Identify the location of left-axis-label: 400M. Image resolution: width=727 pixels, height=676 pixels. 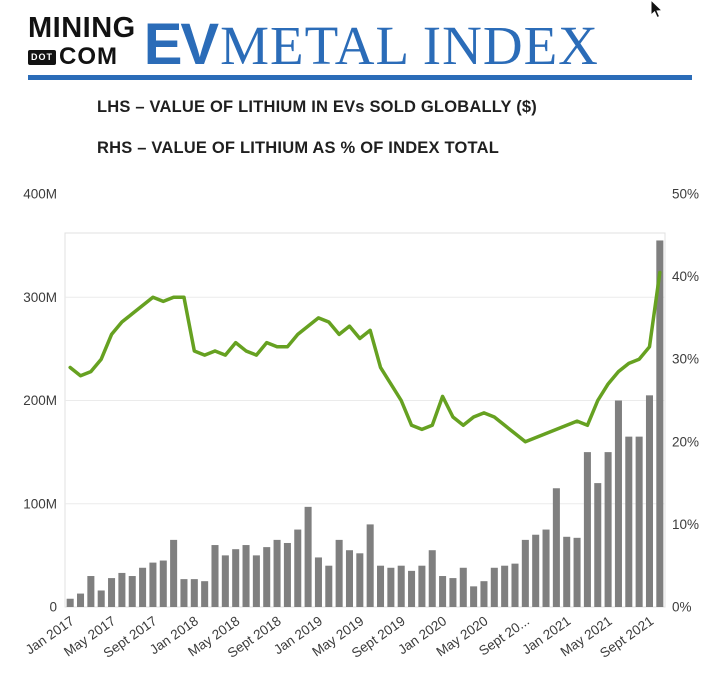
(40, 194).